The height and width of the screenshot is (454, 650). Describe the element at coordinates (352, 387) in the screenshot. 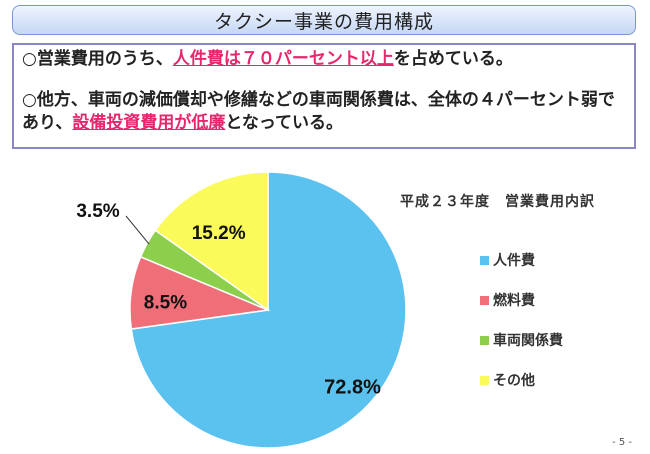

I see `slice-label-1: 72.8%` at that location.